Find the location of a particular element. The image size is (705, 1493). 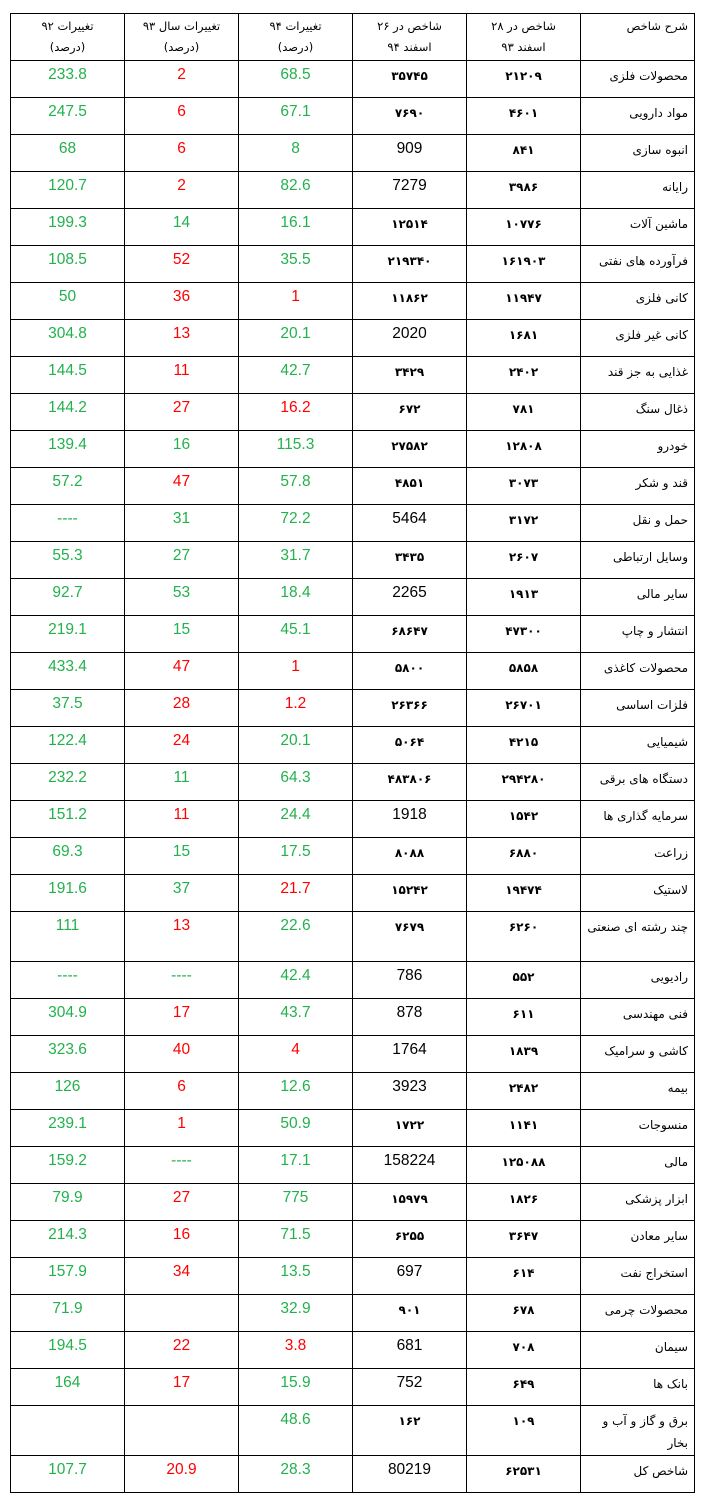

cell-change-92: 194.5 is located at coordinates (67, 1350).